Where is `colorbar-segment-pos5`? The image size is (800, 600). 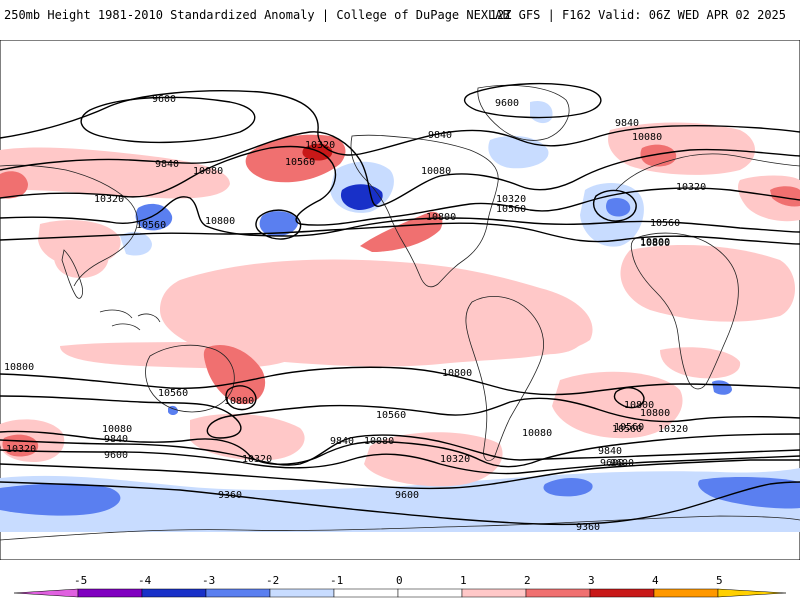
colorbar-segment-pos5 is located at coordinates (752, 593).